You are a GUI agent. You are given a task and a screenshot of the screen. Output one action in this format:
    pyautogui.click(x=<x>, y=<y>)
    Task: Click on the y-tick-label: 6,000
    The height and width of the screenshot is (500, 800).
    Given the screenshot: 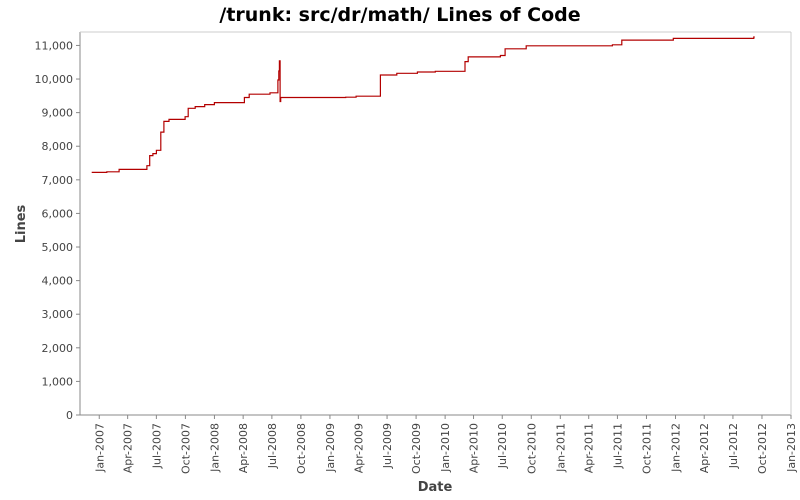 What is the action you would take?
    pyautogui.click(x=58, y=213)
    